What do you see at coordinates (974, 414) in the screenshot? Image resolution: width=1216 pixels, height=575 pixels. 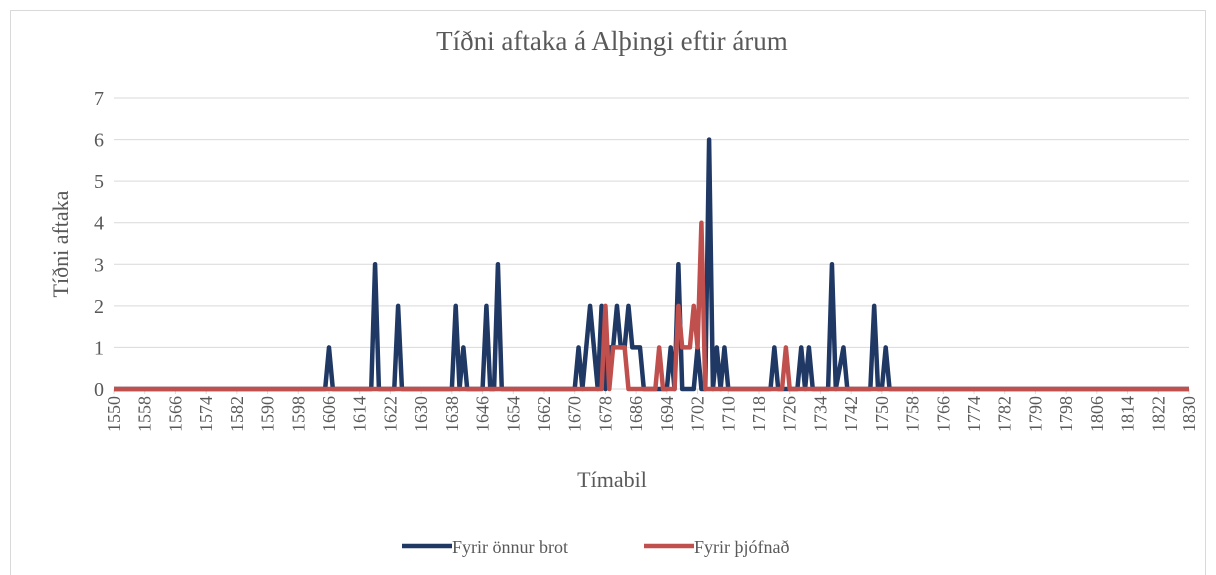 I see `x-tick-label: 1774` at bounding box center [974, 414].